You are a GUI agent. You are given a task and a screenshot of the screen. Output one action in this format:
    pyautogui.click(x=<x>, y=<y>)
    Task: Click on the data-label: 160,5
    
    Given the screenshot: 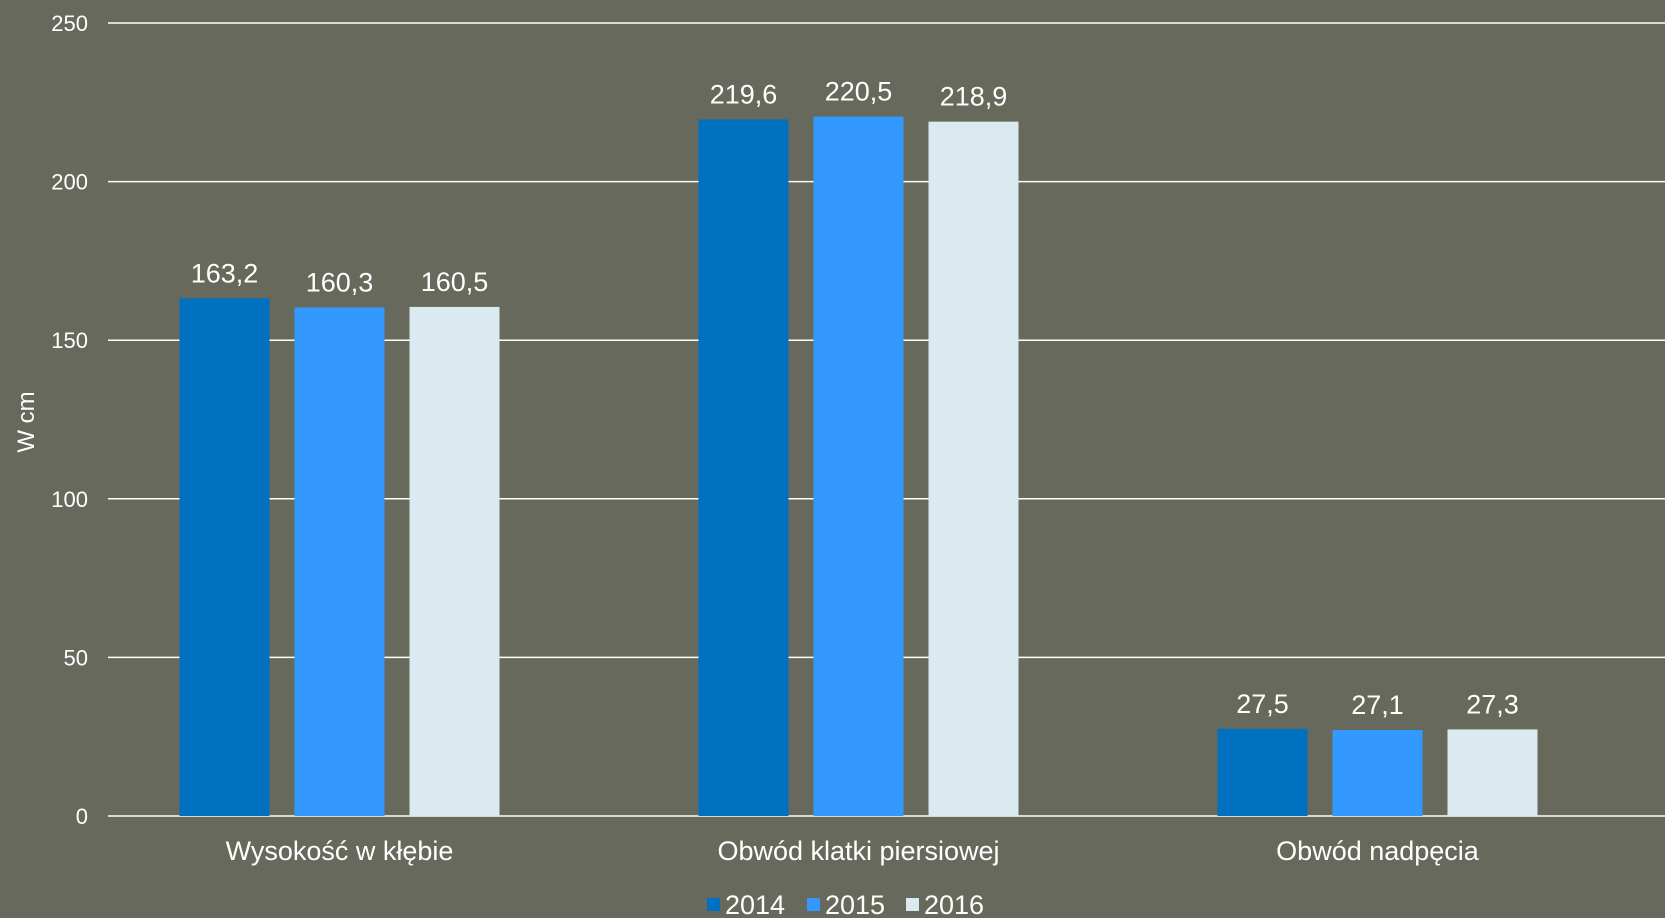 What is the action you would take?
    pyautogui.click(x=455, y=282)
    